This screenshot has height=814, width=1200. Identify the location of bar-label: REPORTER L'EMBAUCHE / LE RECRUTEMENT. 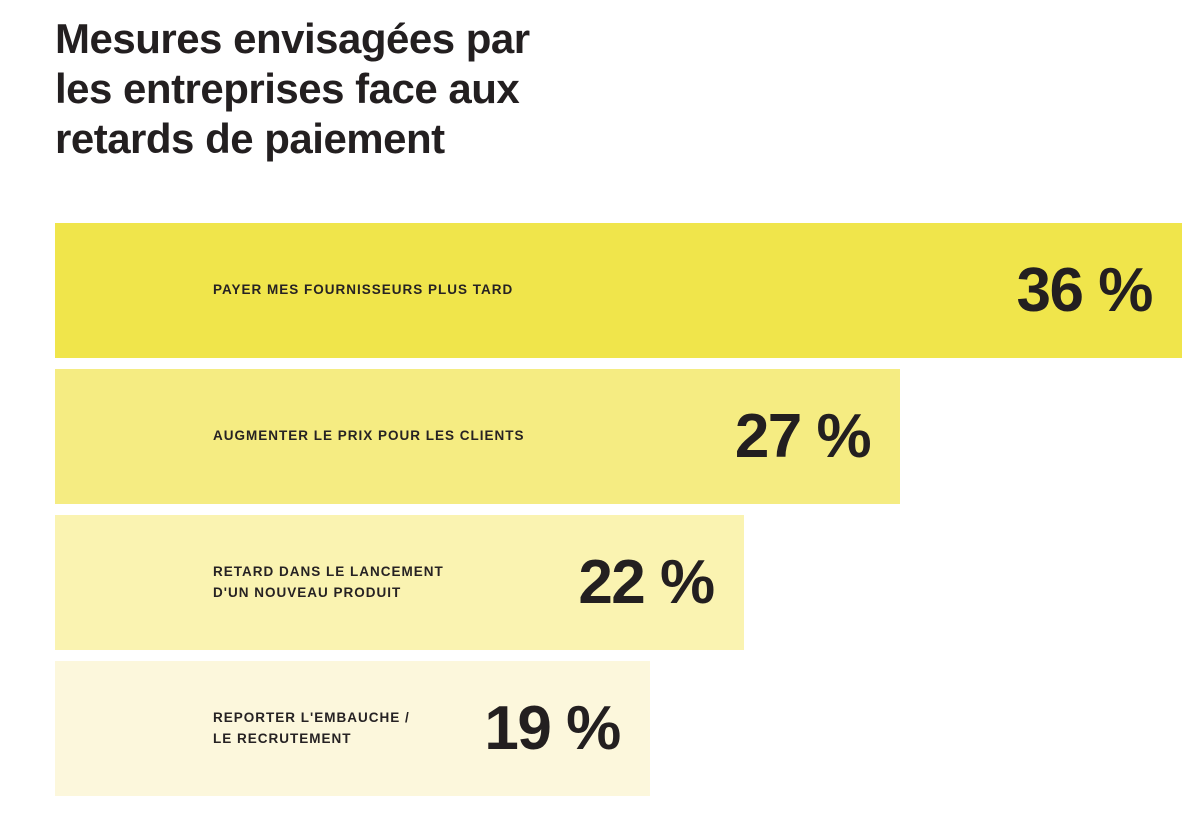
(311, 728).